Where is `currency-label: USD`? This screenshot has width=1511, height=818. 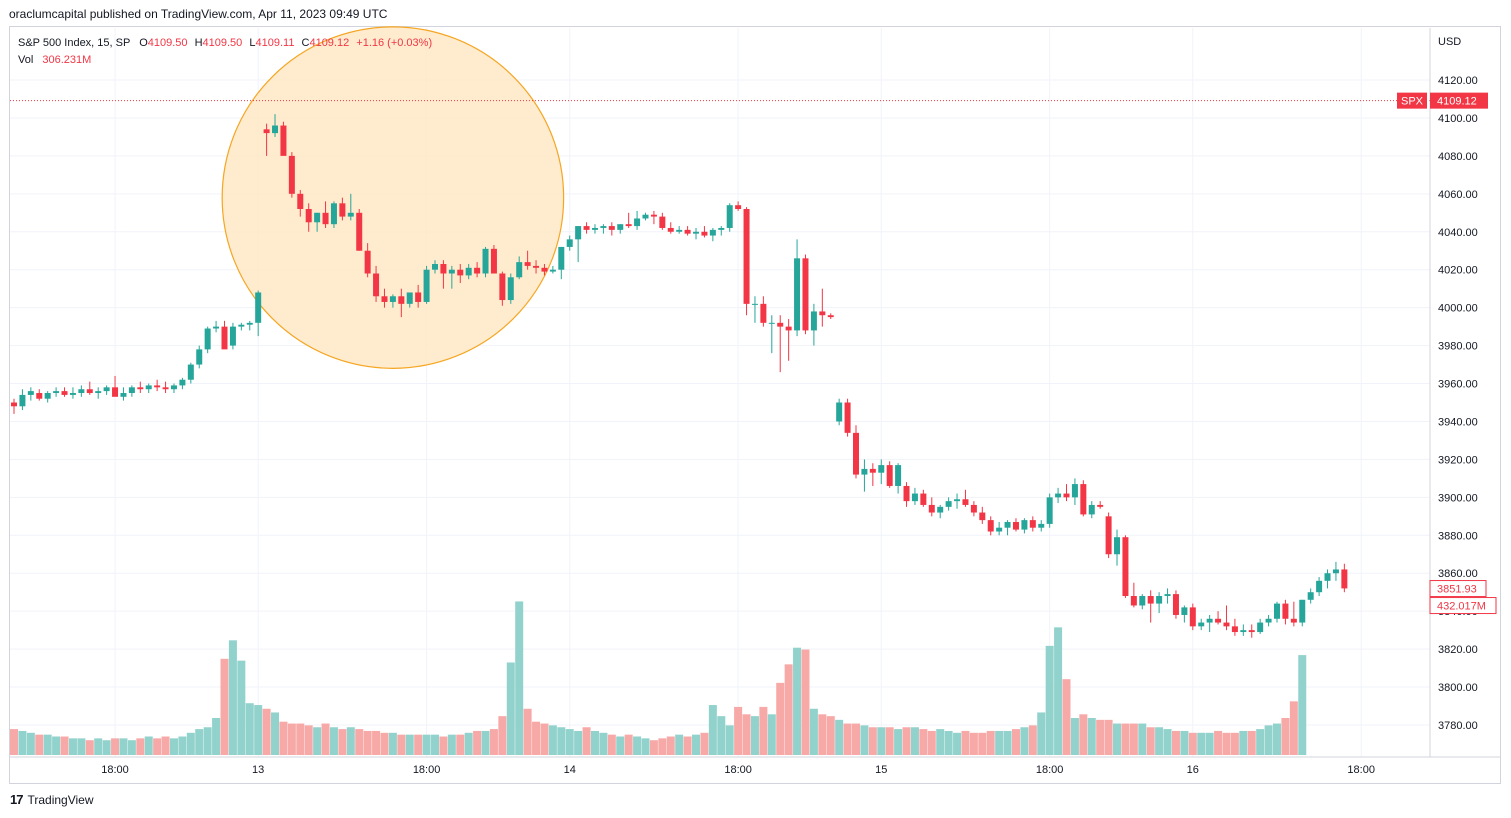
currency-label: USD is located at coordinates (1449, 42).